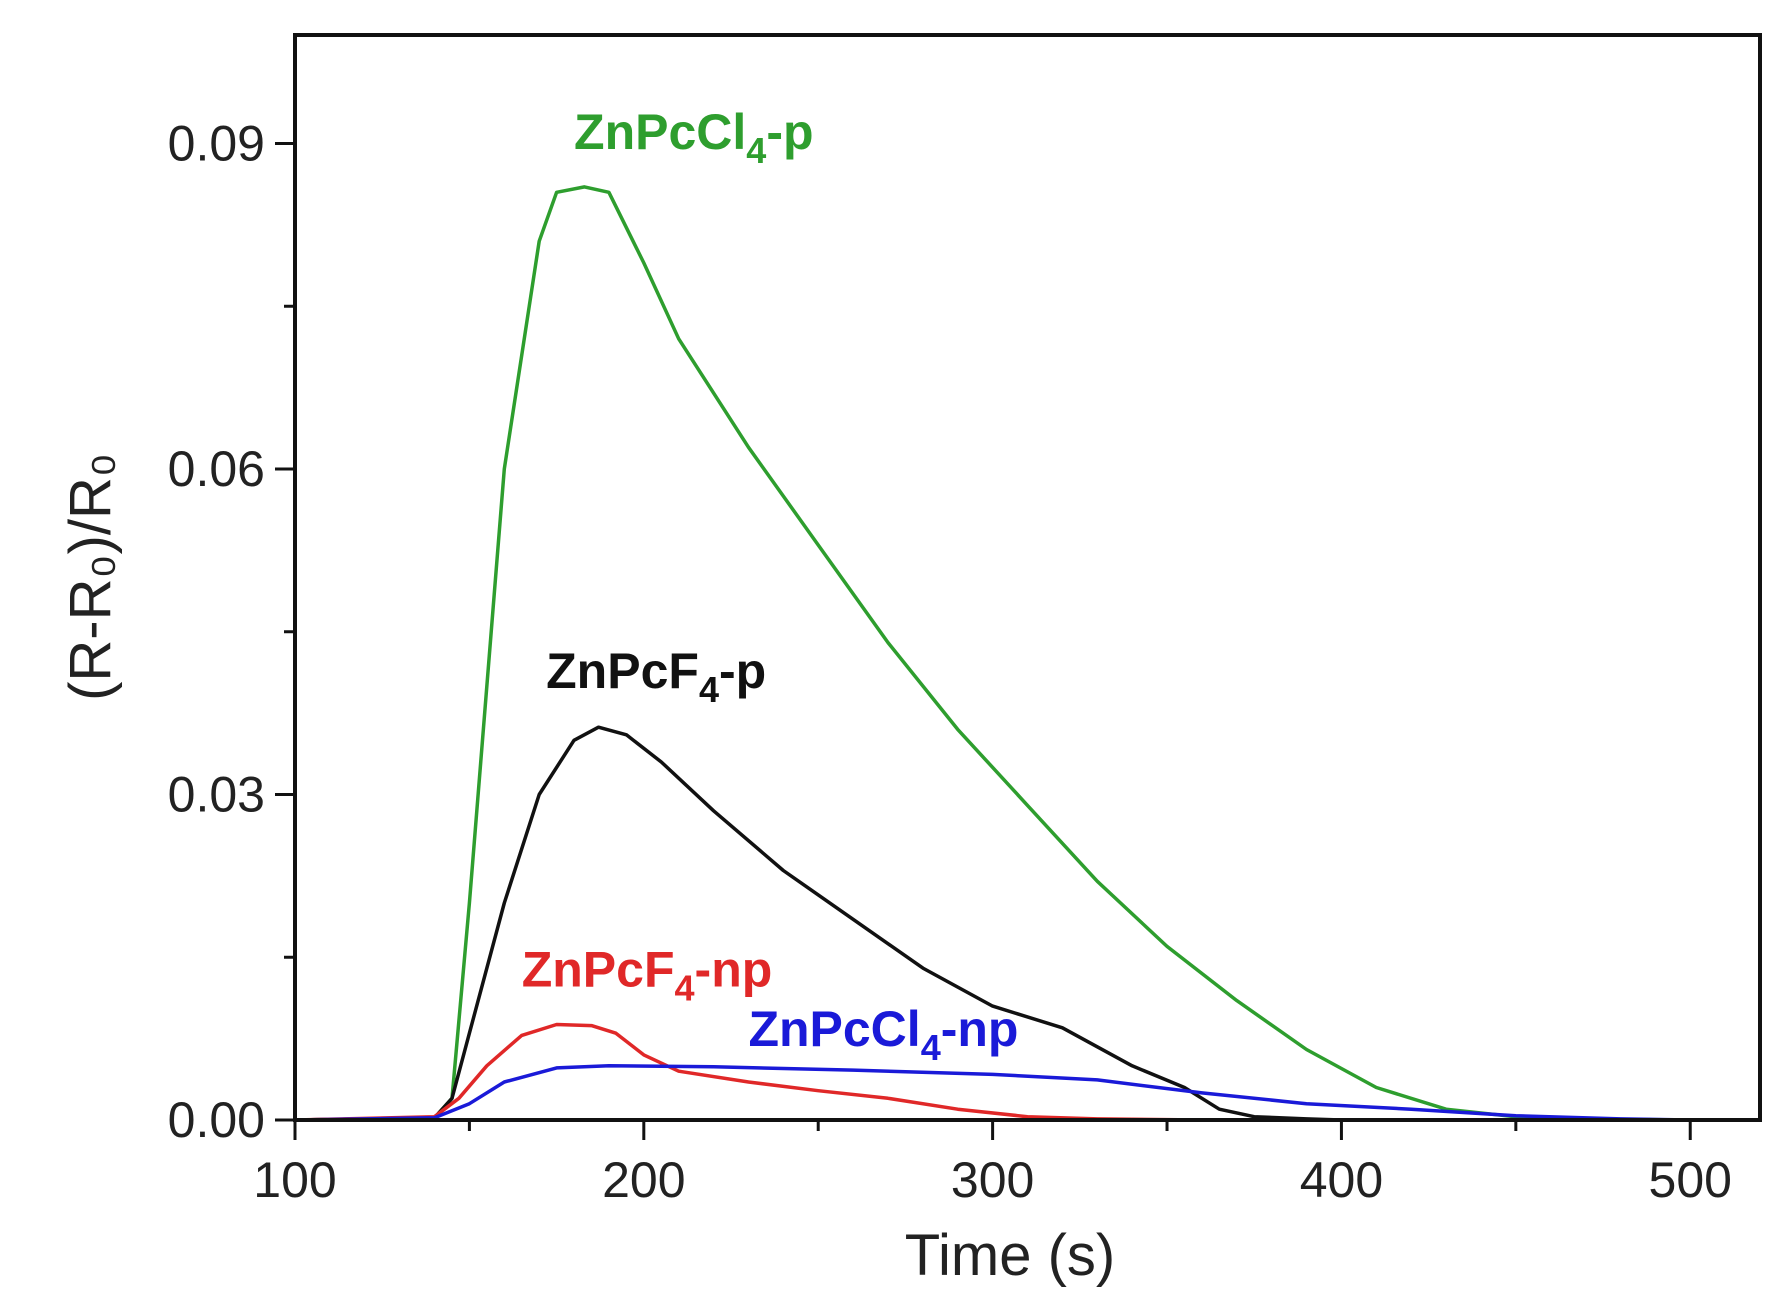 Image resolution: width=1791 pixels, height=1311 pixels. What do you see at coordinates (90, 577) in the screenshot?
I see `y-axis-title: (R-R₀)/R₀` at bounding box center [90, 577].